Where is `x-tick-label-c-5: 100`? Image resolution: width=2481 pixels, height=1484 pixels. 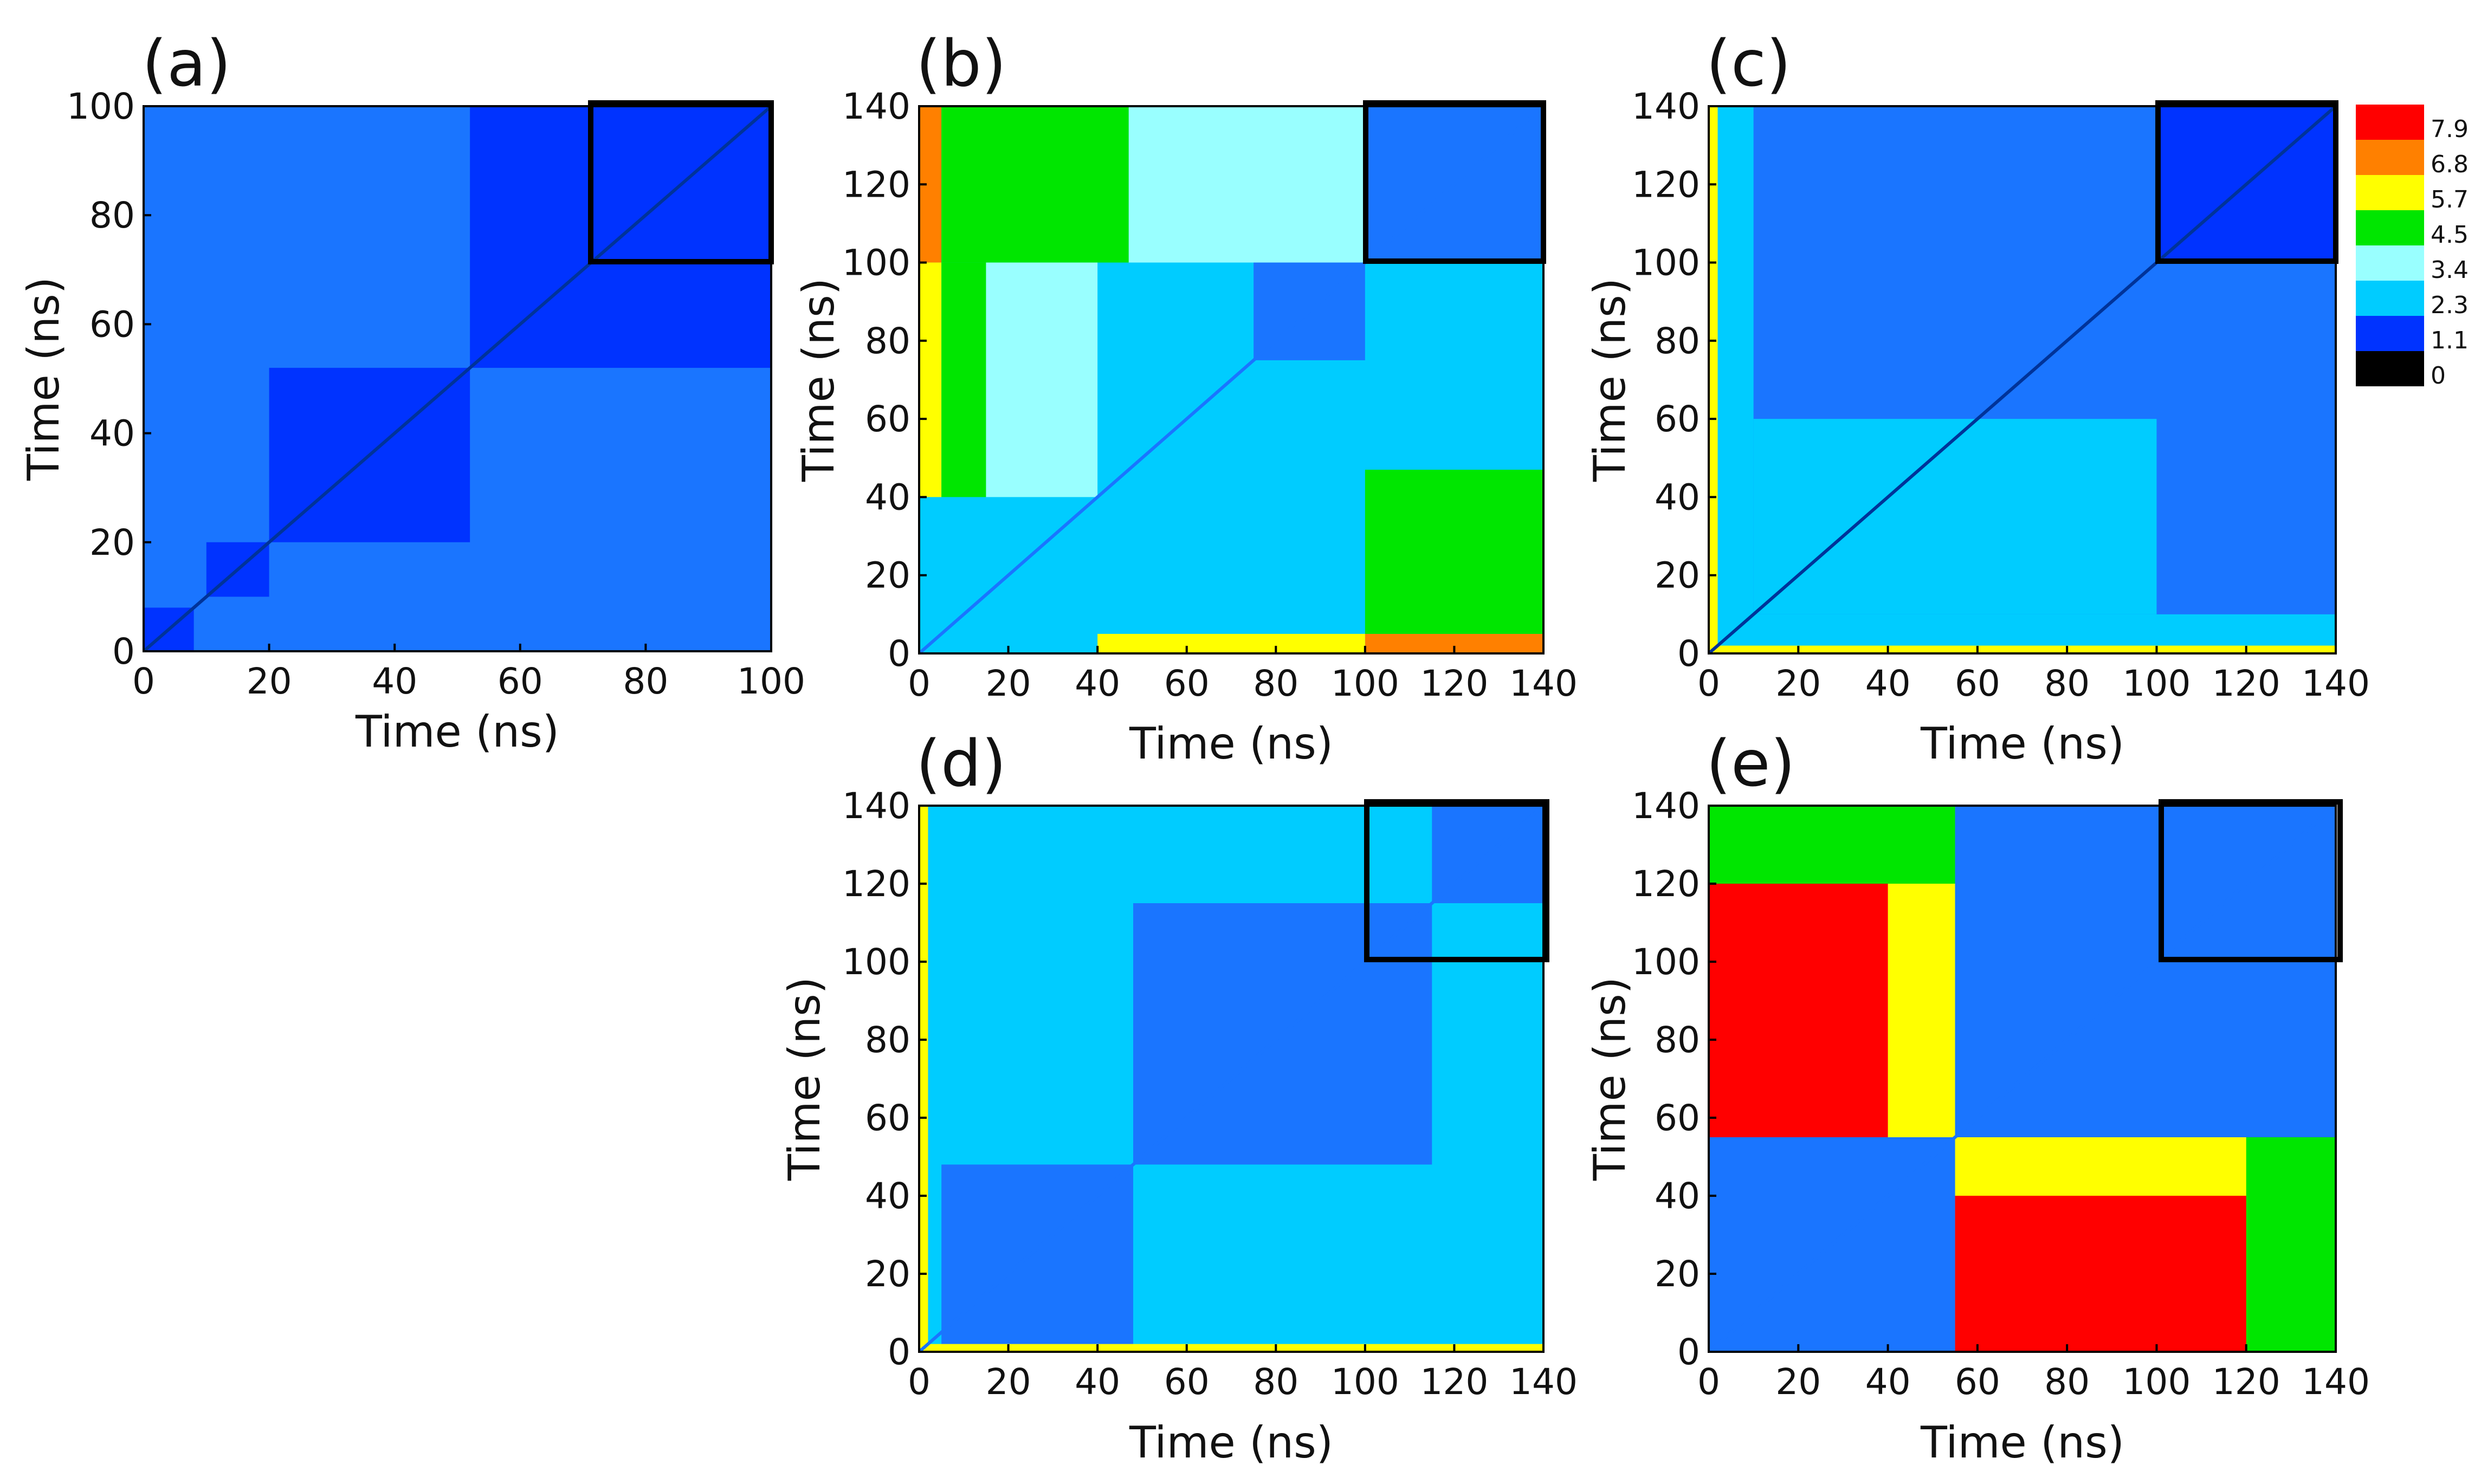 x-tick-label-c-5: 100 is located at coordinates (2156, 683).